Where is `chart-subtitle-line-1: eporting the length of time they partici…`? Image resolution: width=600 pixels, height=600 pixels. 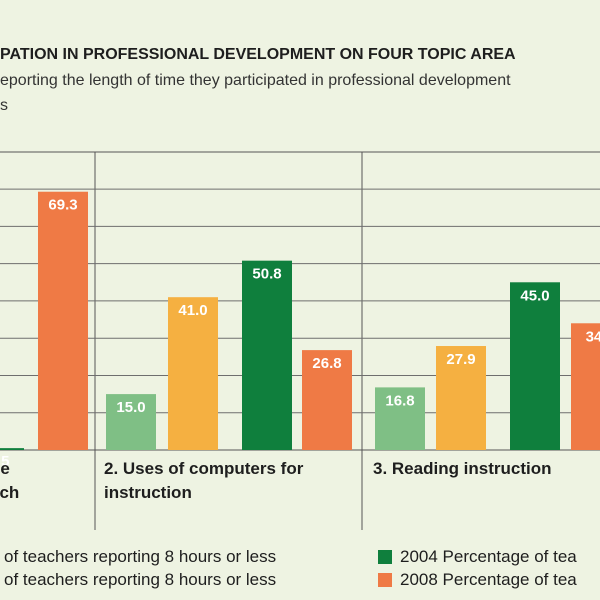
chart-subtitle-line-1: eporting the length of time they partici… is located at coordinates (255, 80).